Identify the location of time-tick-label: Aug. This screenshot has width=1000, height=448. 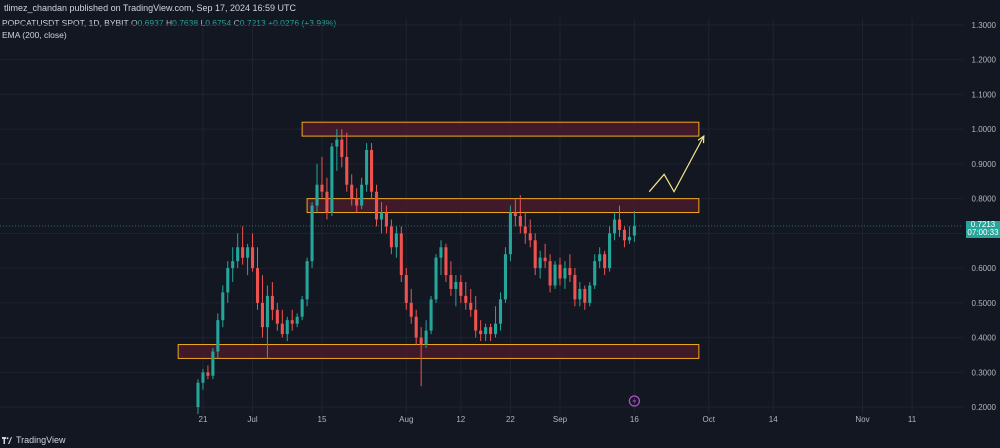
(406, 419).